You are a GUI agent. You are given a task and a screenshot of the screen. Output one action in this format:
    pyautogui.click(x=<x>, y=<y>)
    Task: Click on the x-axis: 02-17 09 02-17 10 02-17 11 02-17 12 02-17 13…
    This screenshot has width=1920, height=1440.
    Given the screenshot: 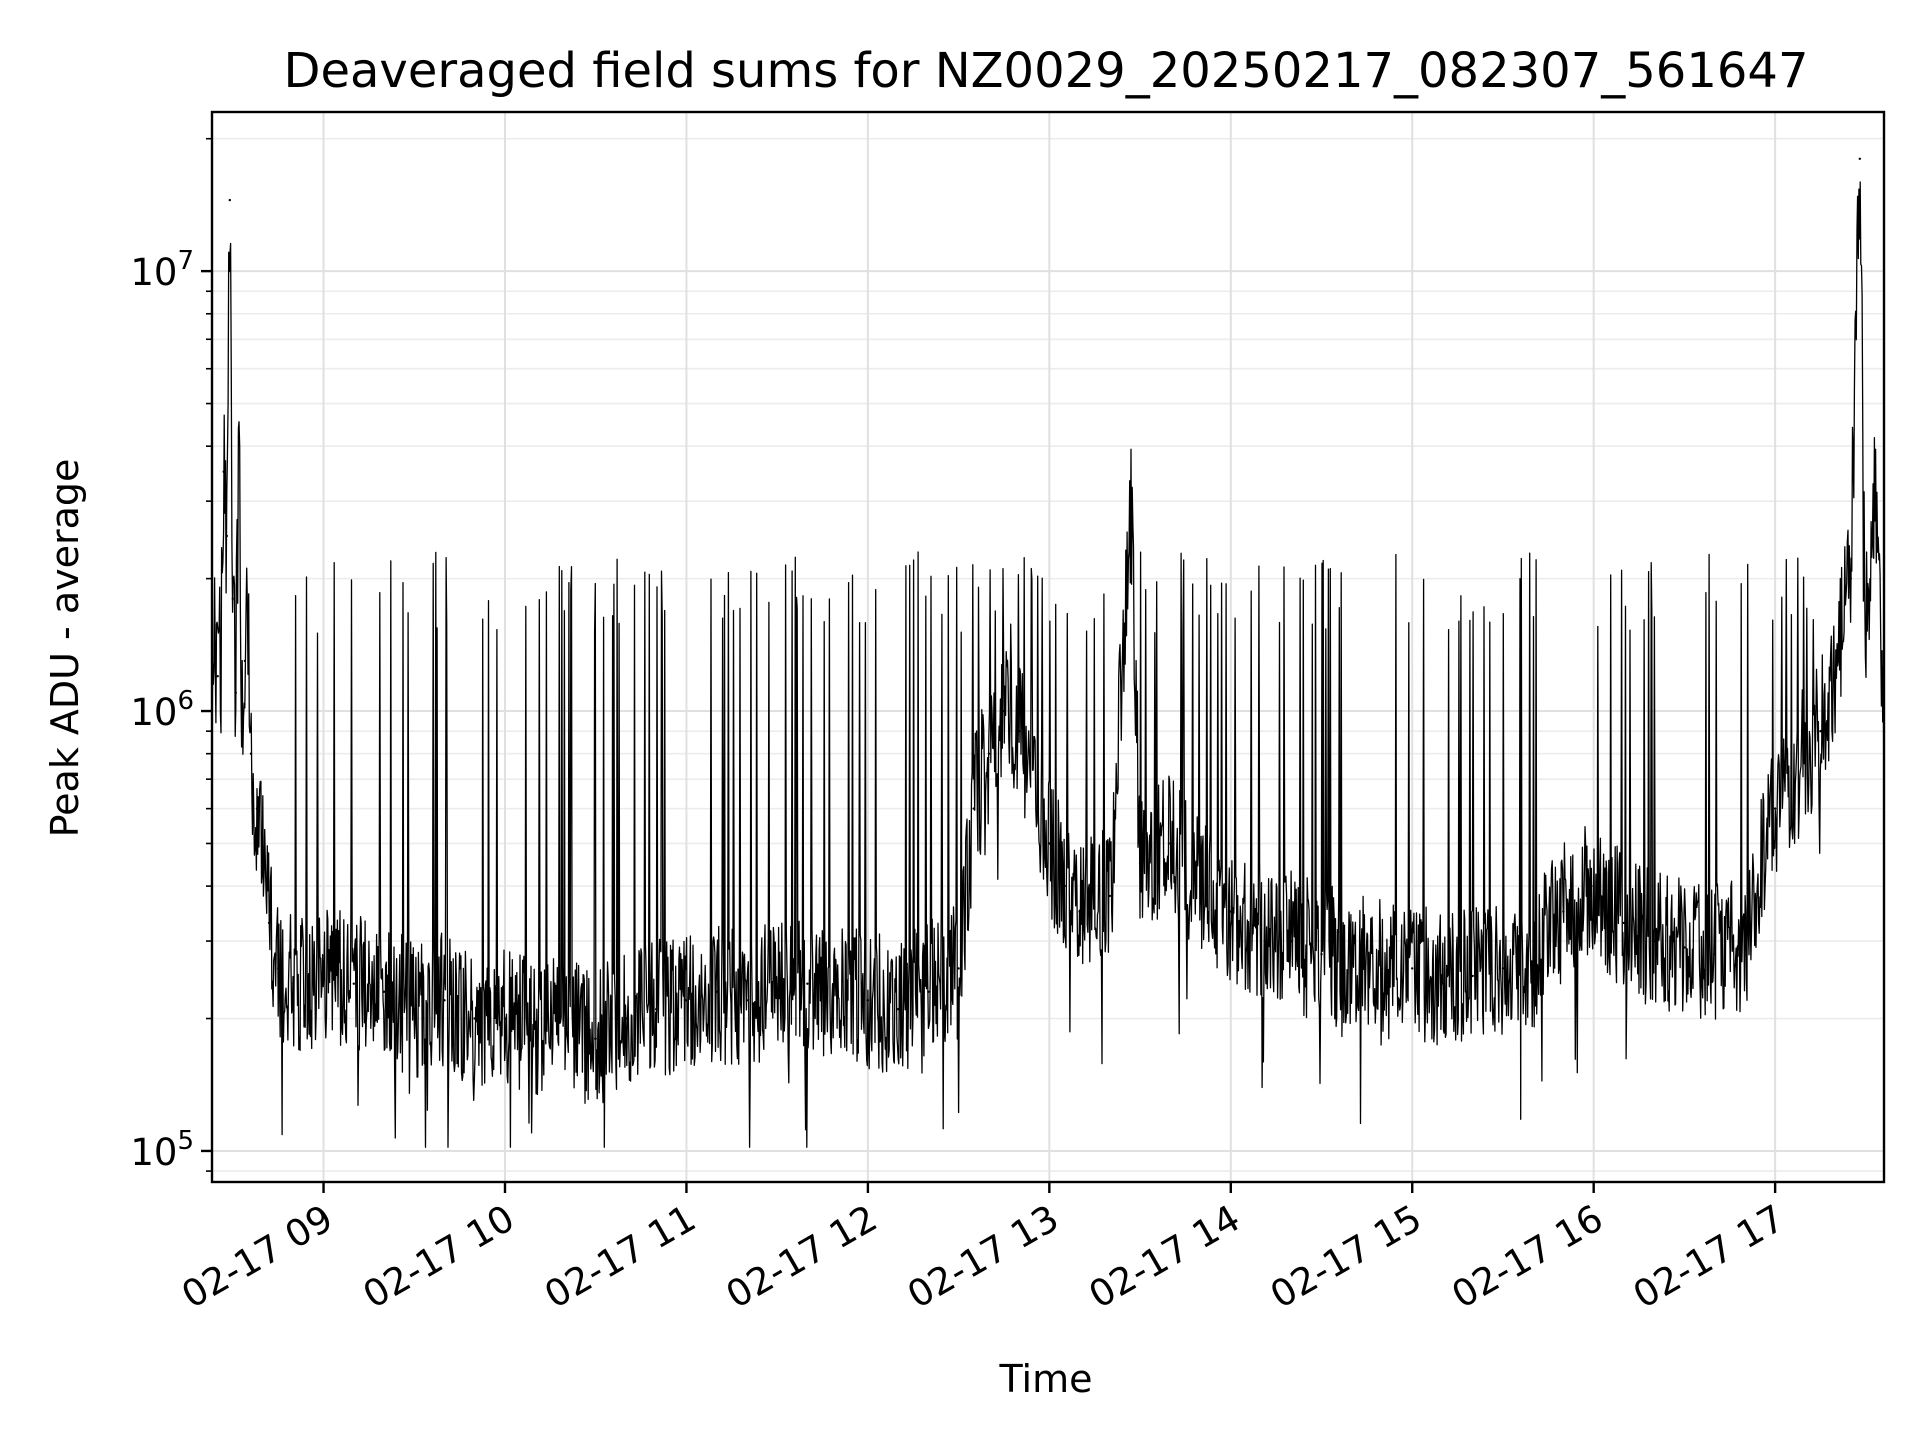 What is the action you would take?
    pyautogui.click(x=983, y=1249)
    